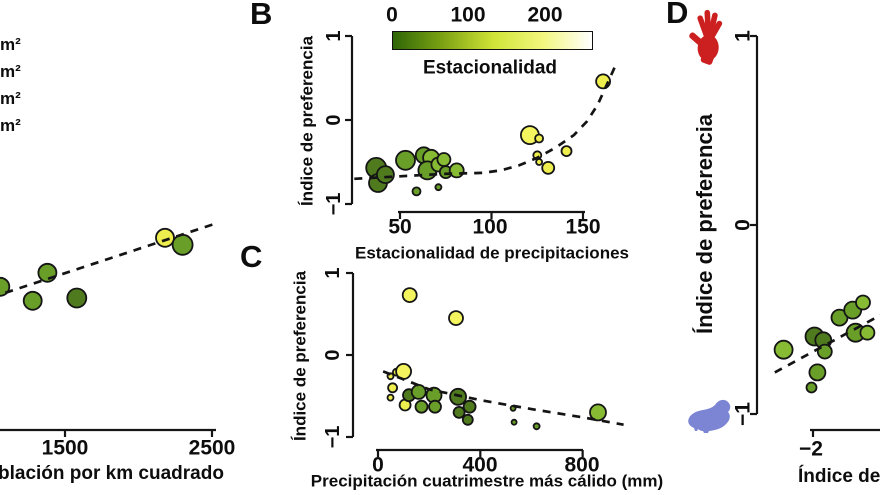 This screenshot has width=880, height=495. Describe the element at coordinates (468, 15) in the screenshot. I see `colorbar-tick: 100` at that location.